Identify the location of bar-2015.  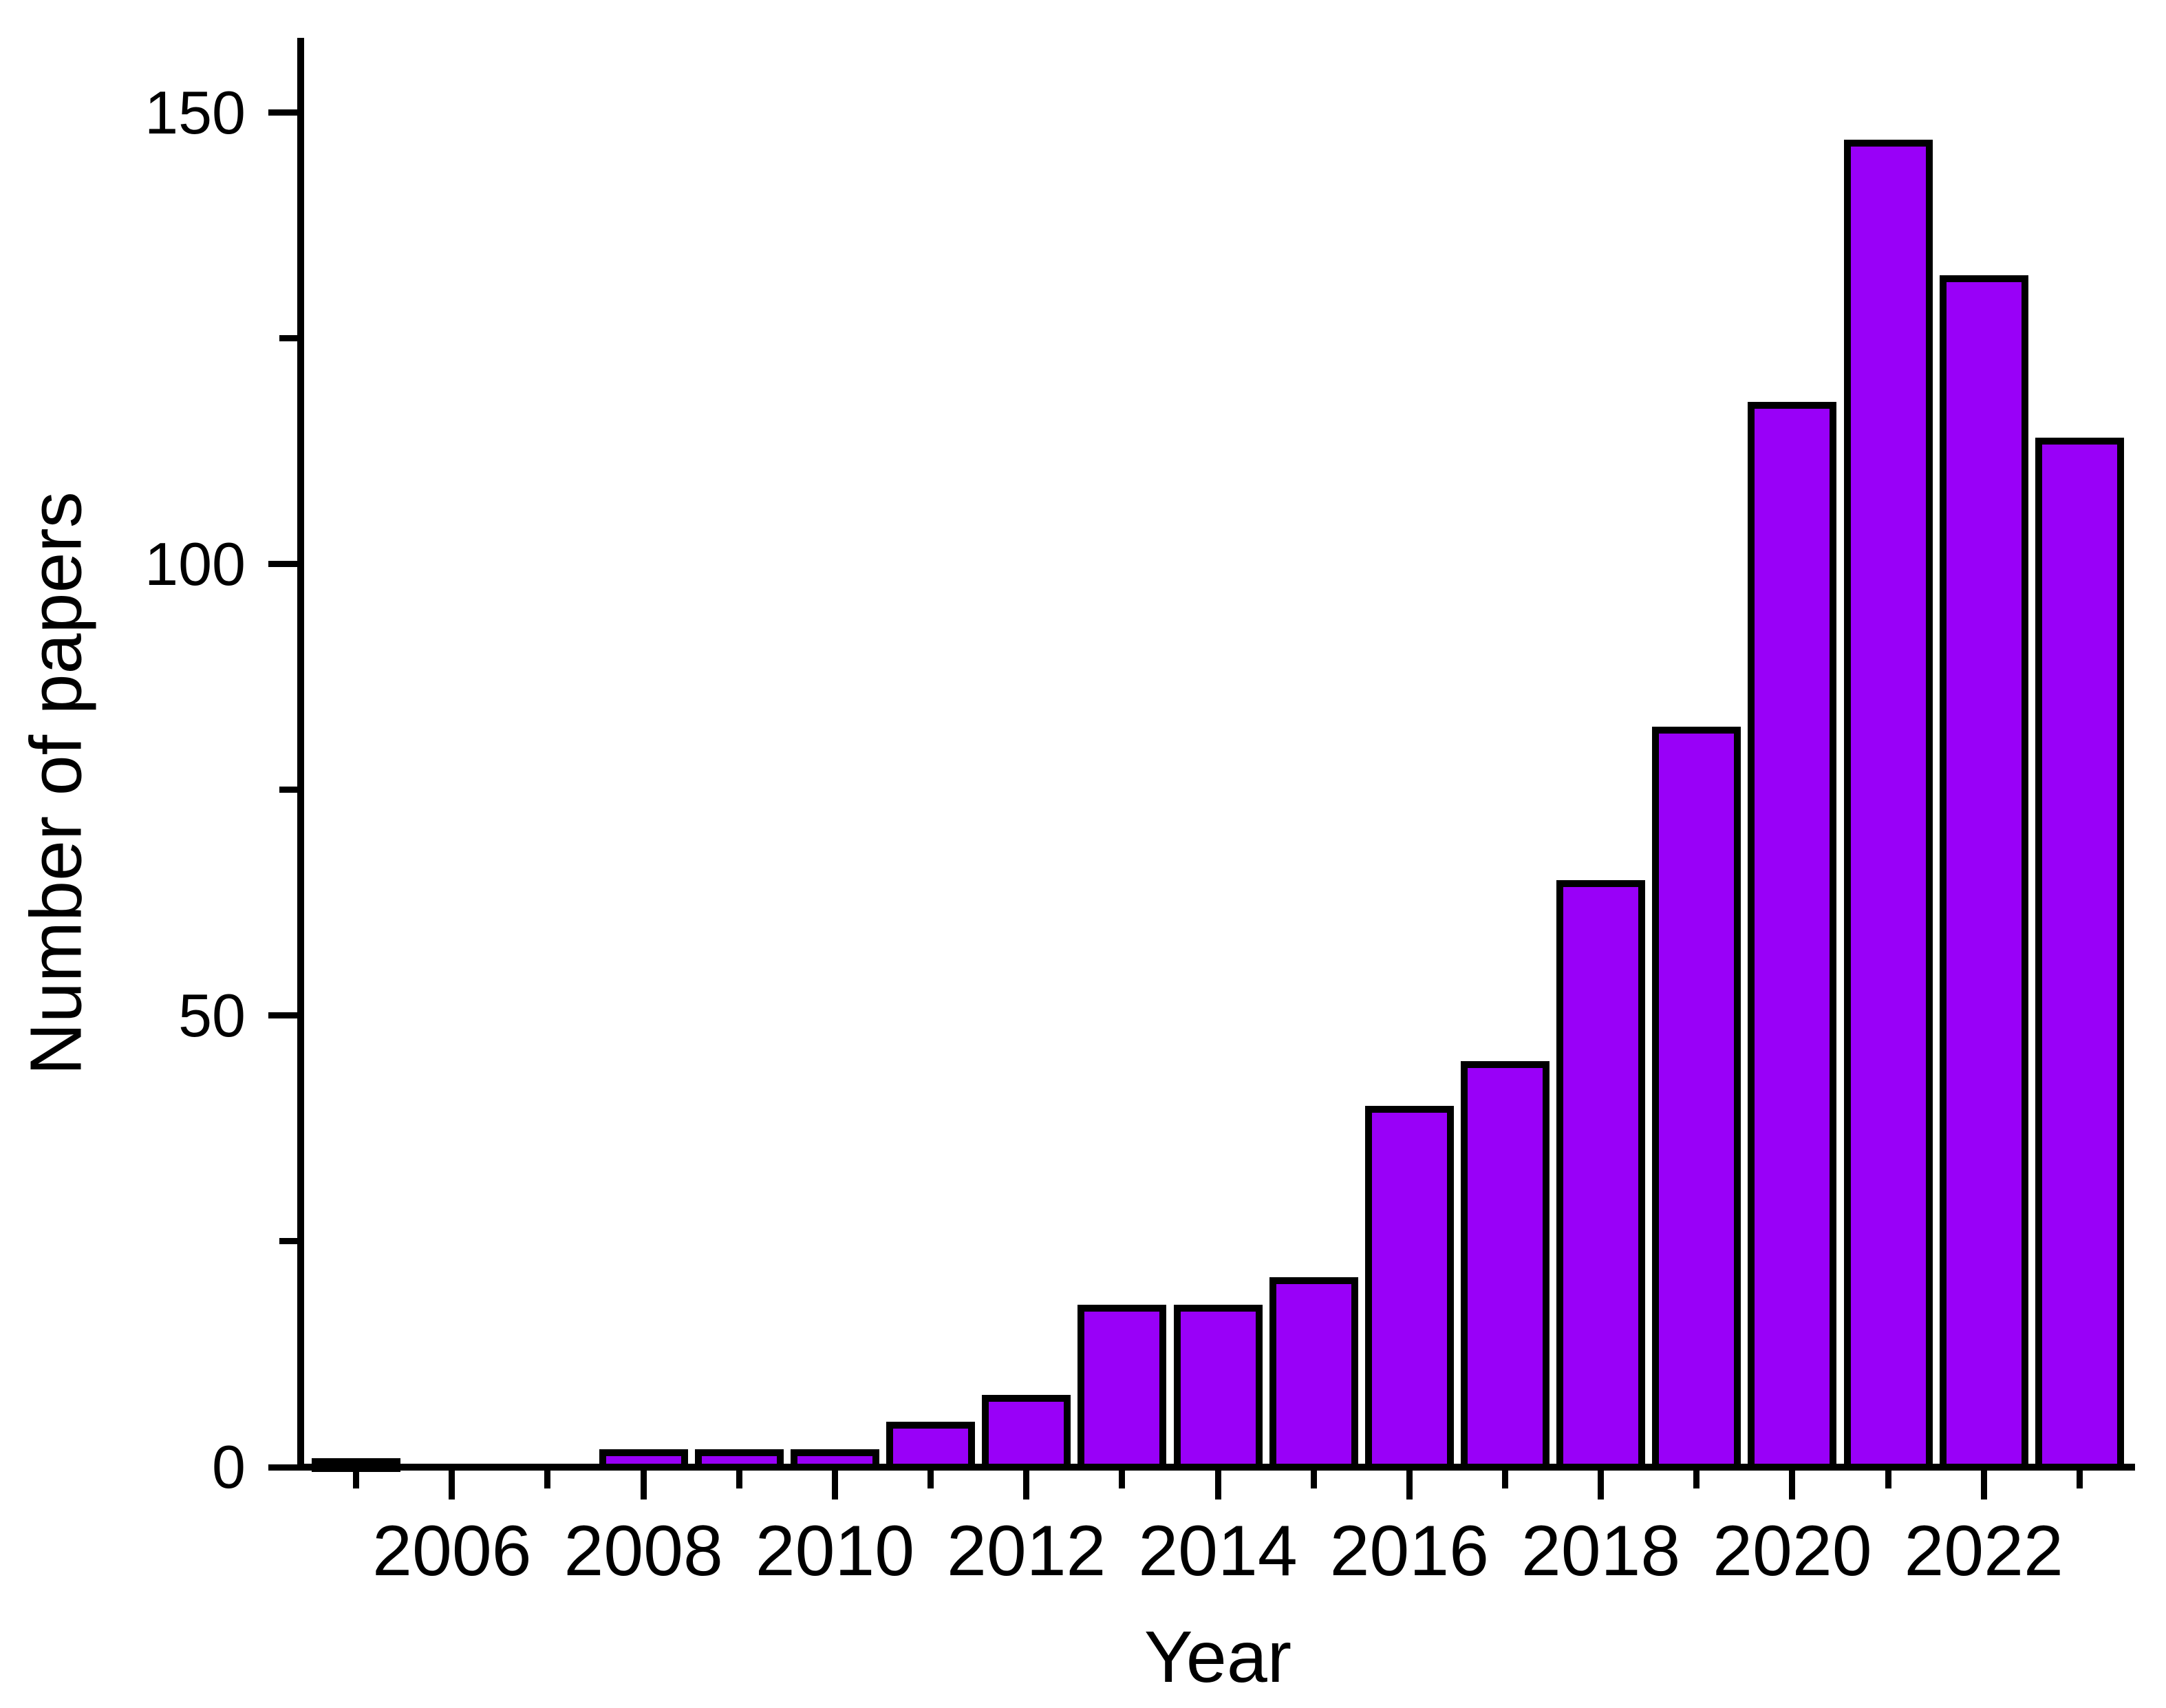
(1313, 1374).